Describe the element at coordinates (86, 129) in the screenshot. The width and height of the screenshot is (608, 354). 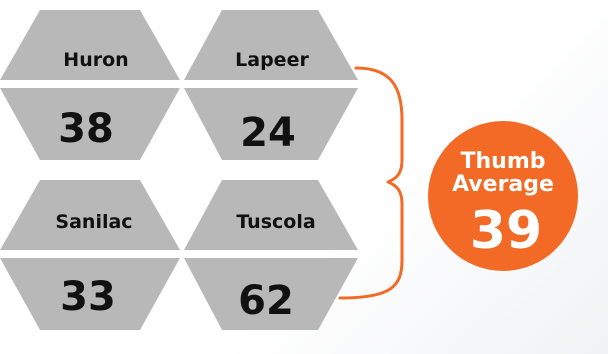
I see `county-value: 38` at that location.